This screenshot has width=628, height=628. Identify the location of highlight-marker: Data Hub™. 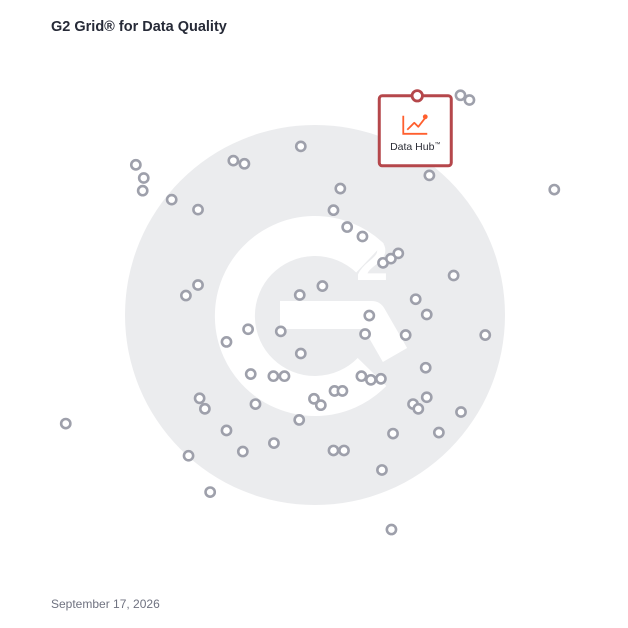
(415, 128).